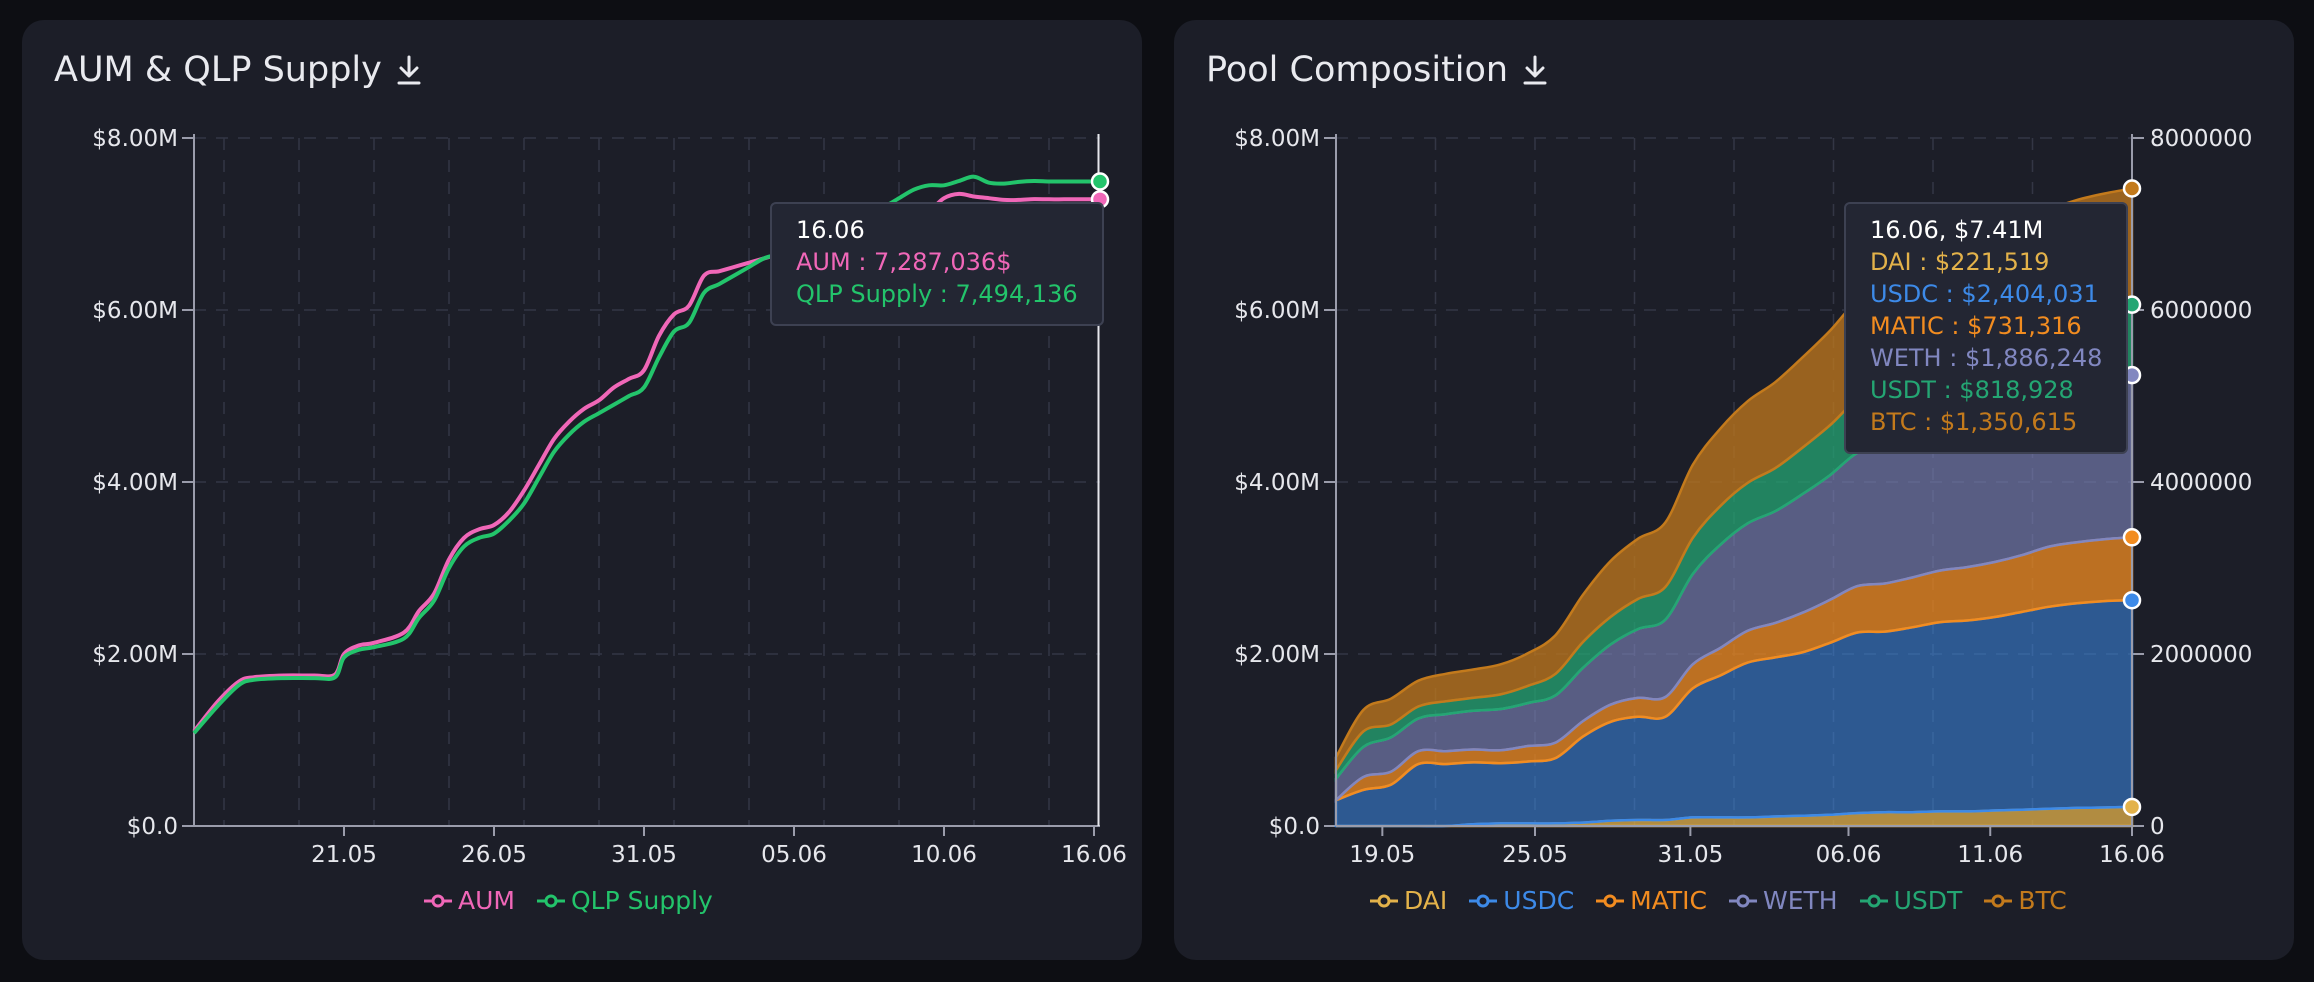 The image size is (2314, 982). What do you see at coordinates (1718, 900) in the screenshot?
I see `pool-legend: DAI USDC MATIC WETH USDT BTC` at bounding box center [1718, 900].